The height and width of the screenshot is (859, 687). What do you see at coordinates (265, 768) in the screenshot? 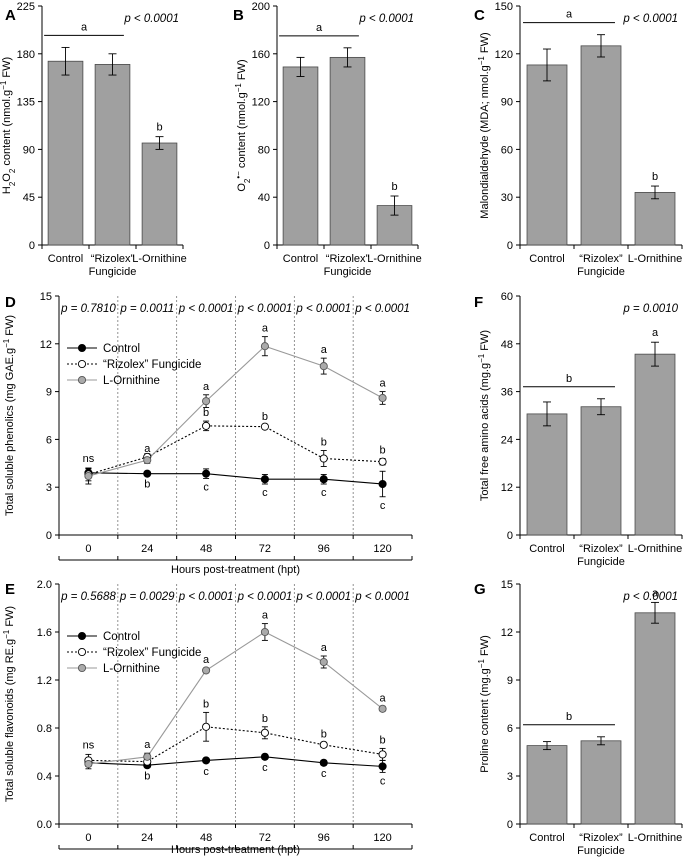
I see `panel-e-series-0-sig-letter-3: c` at bounding box center [265, 768].